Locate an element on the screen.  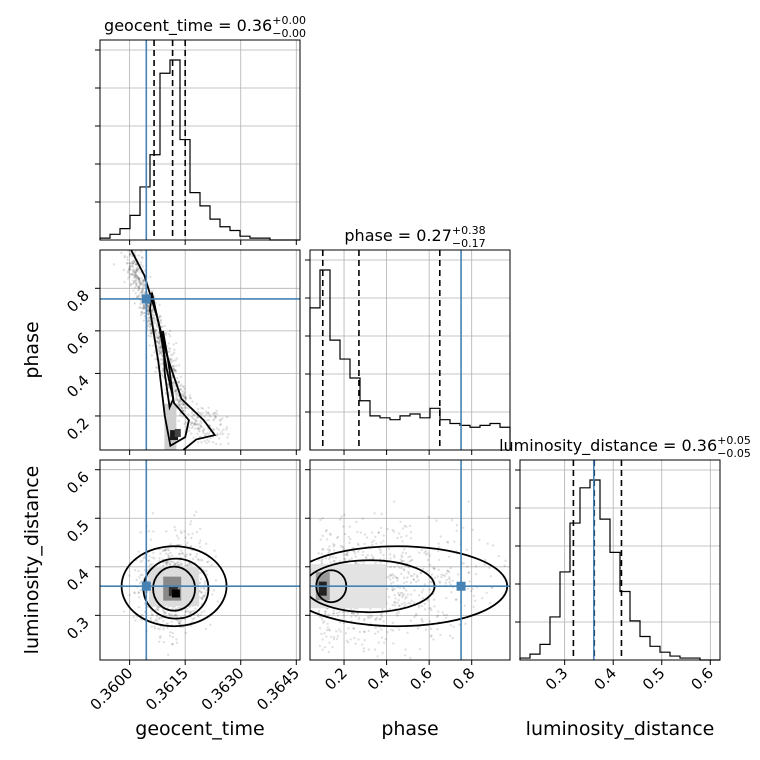
tick-label-x: 0.4 is located at coordinates (379, 679).